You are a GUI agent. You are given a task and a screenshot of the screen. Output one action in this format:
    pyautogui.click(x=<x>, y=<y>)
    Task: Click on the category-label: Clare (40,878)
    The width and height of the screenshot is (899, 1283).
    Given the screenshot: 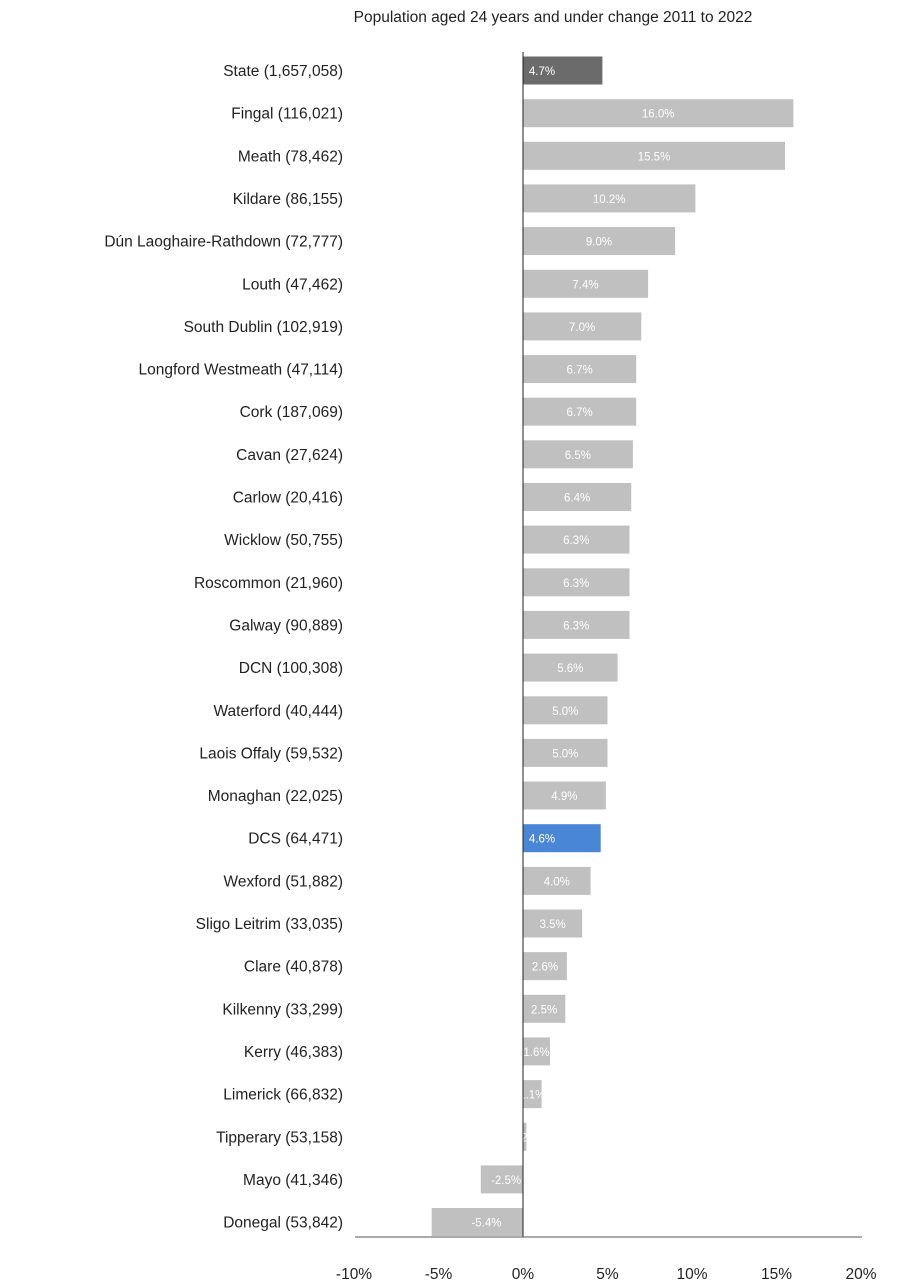 What is the action you would take?
    pyautogui.click(x=293, y=967)
    